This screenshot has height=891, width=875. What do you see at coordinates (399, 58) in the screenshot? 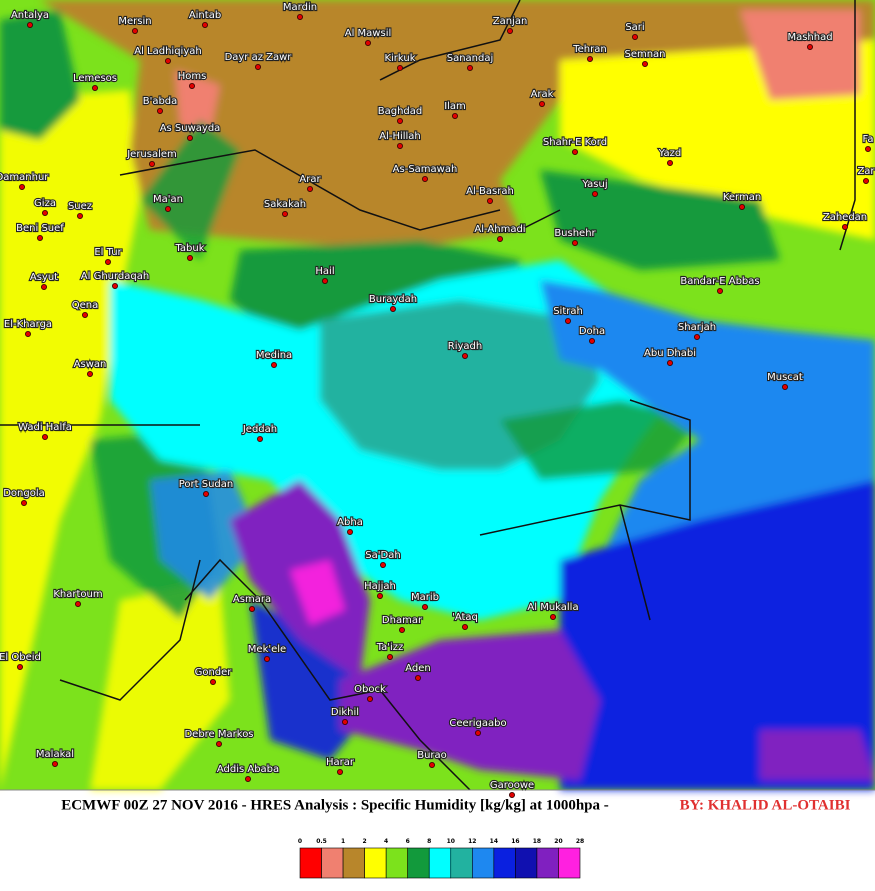
I see `city-label: Kirkuk` at bounding box center [399, 58].